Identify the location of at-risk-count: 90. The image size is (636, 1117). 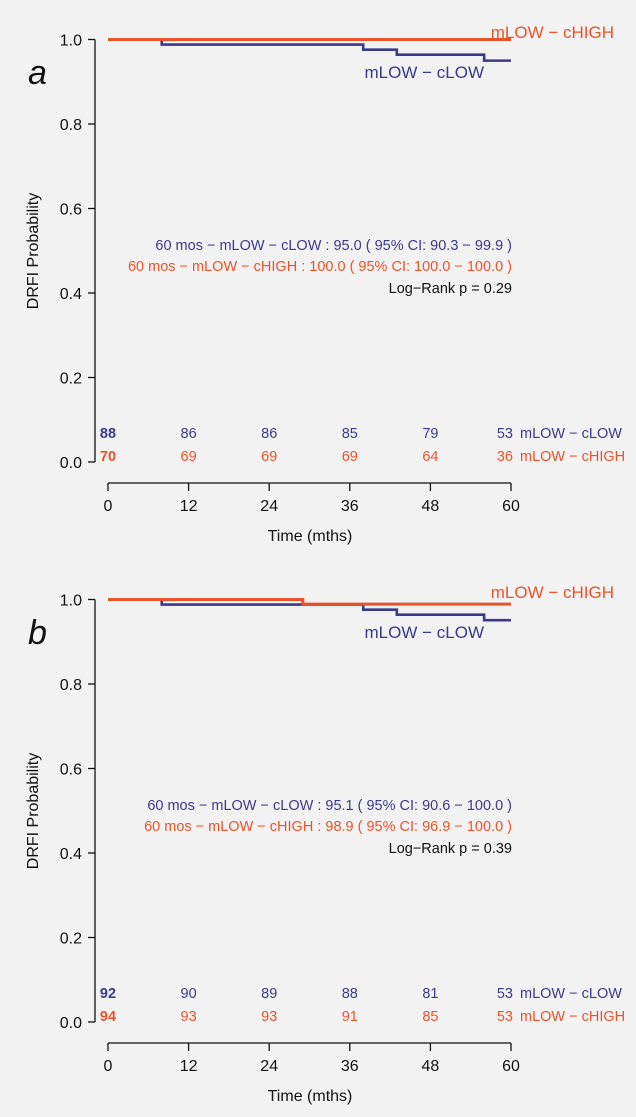
(189, 994).